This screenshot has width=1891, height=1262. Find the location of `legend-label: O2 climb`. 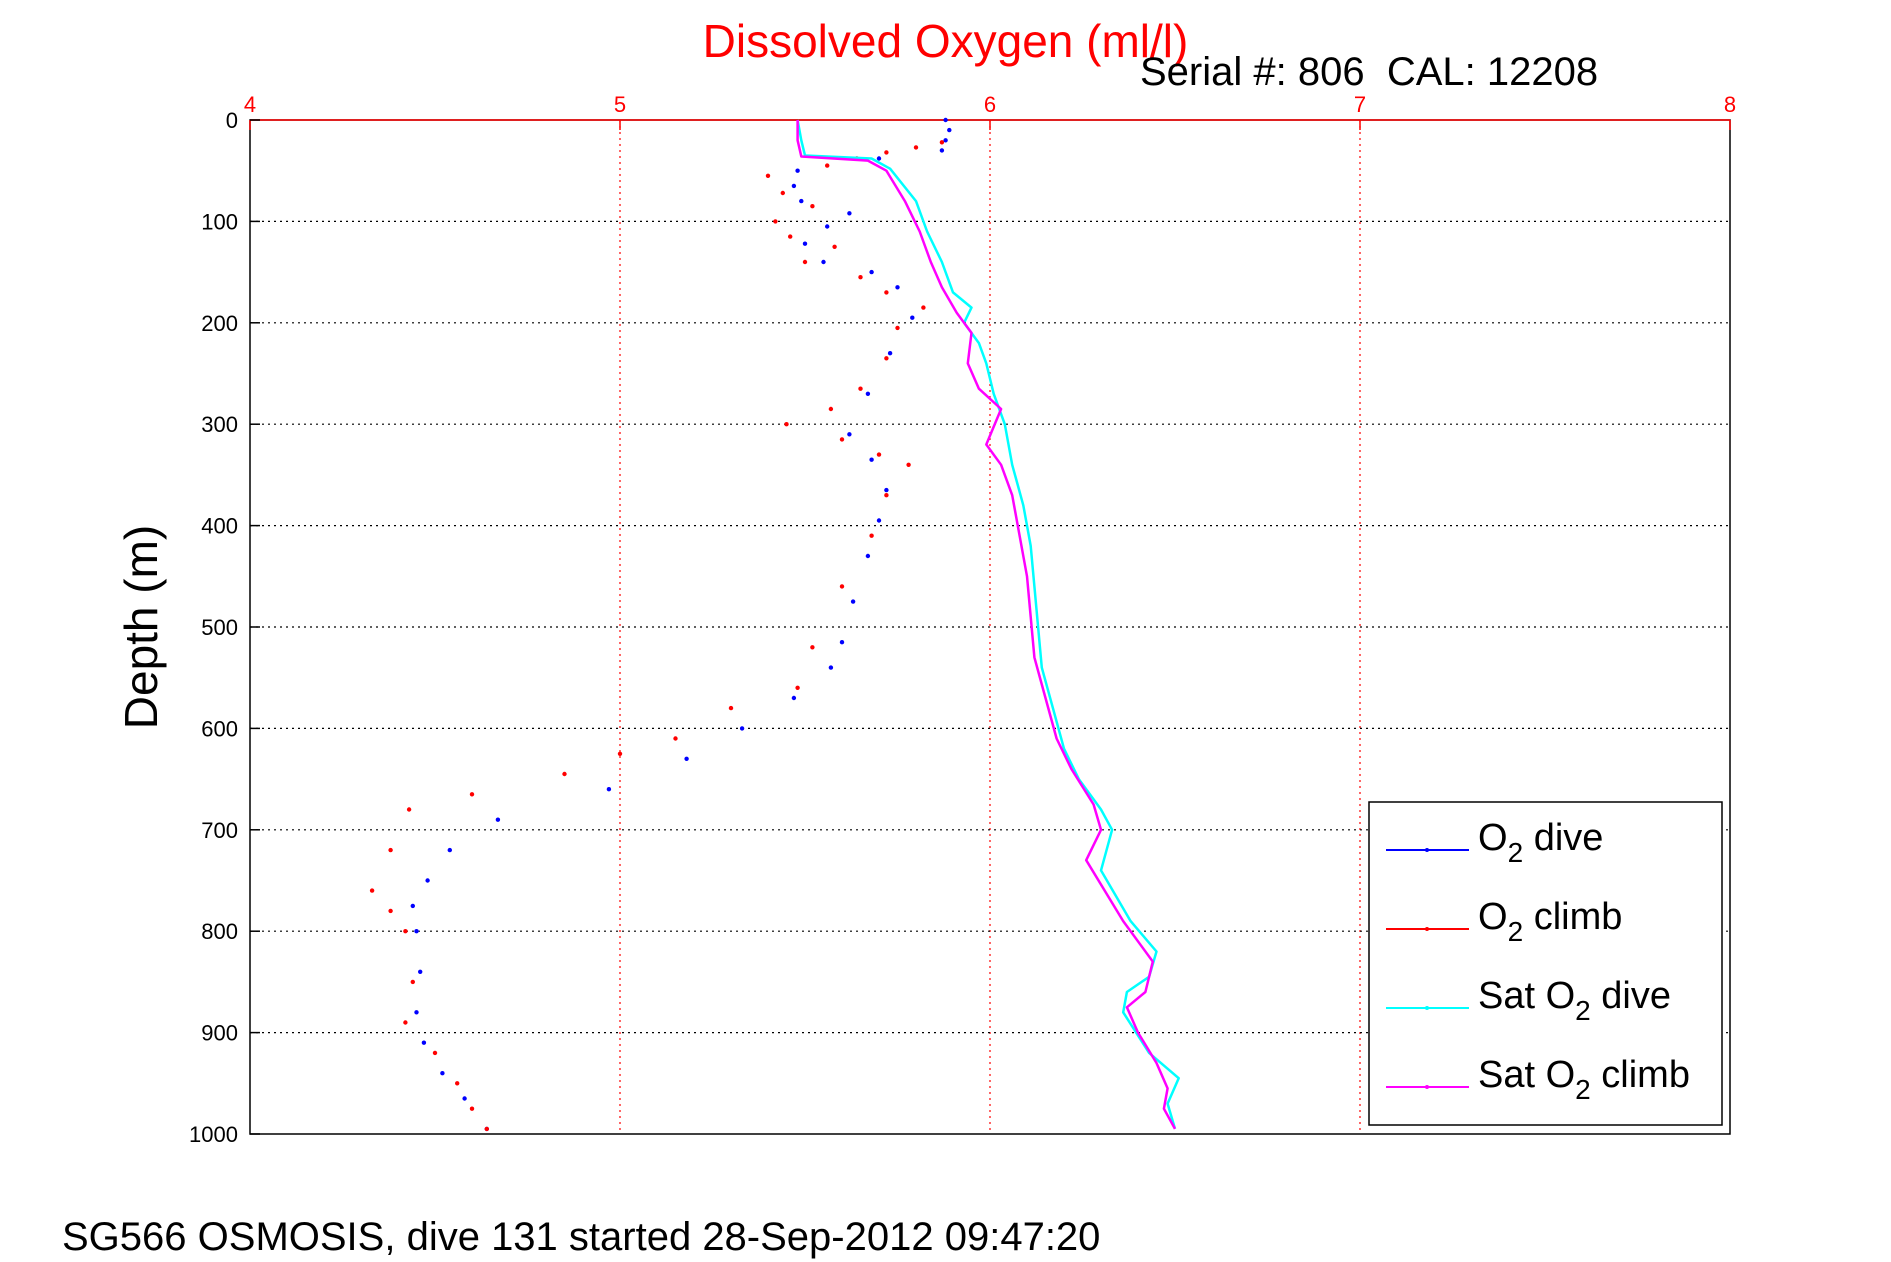

legend-label: O2 climb is located at coordinates (1550, 921).